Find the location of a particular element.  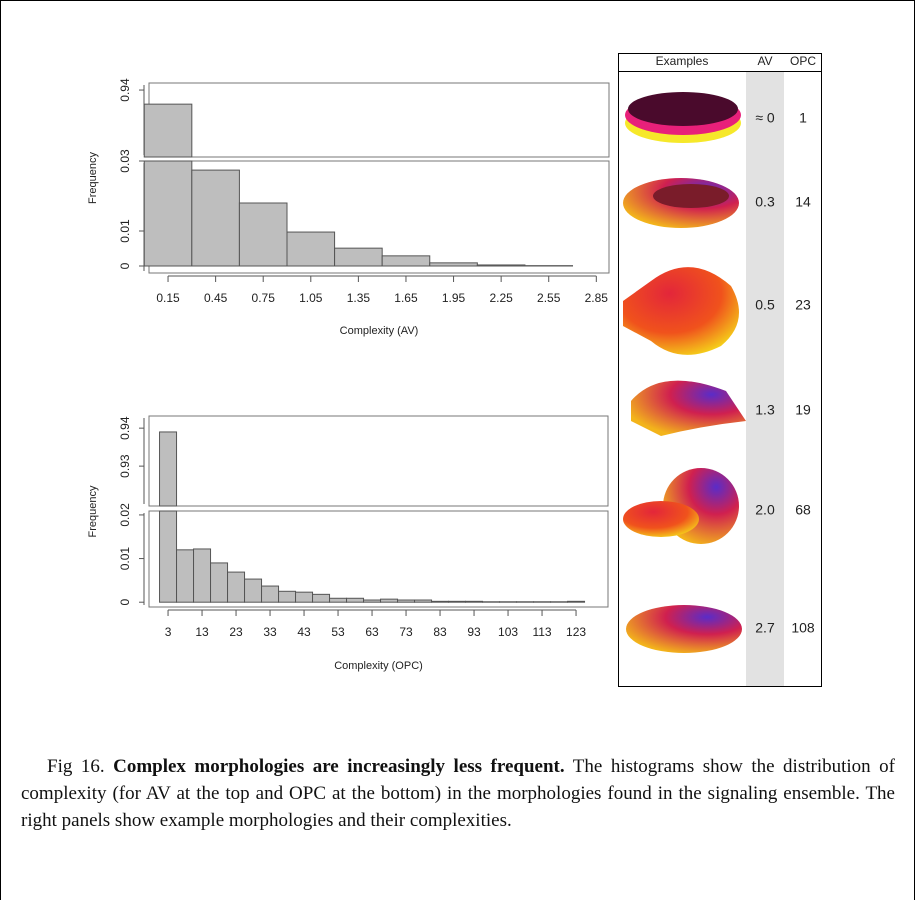

x-tick-label: 0.45 is located at coordinates (216, 298).